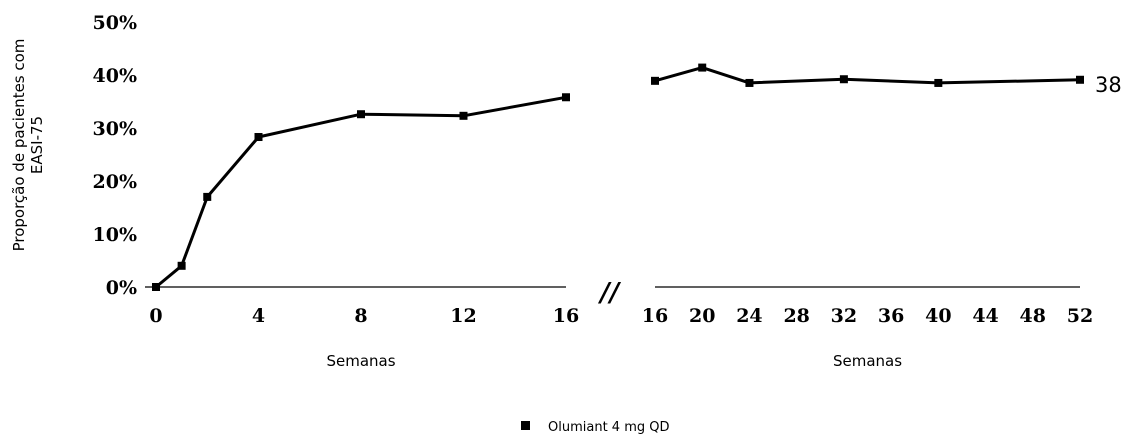 Image resolution: width=1123 pixels, height=446 pixels. What do you see at coordinates (115, 235) in the screenshot?
I see `y-tick-label: 10%` at bounding box center [115, 235].